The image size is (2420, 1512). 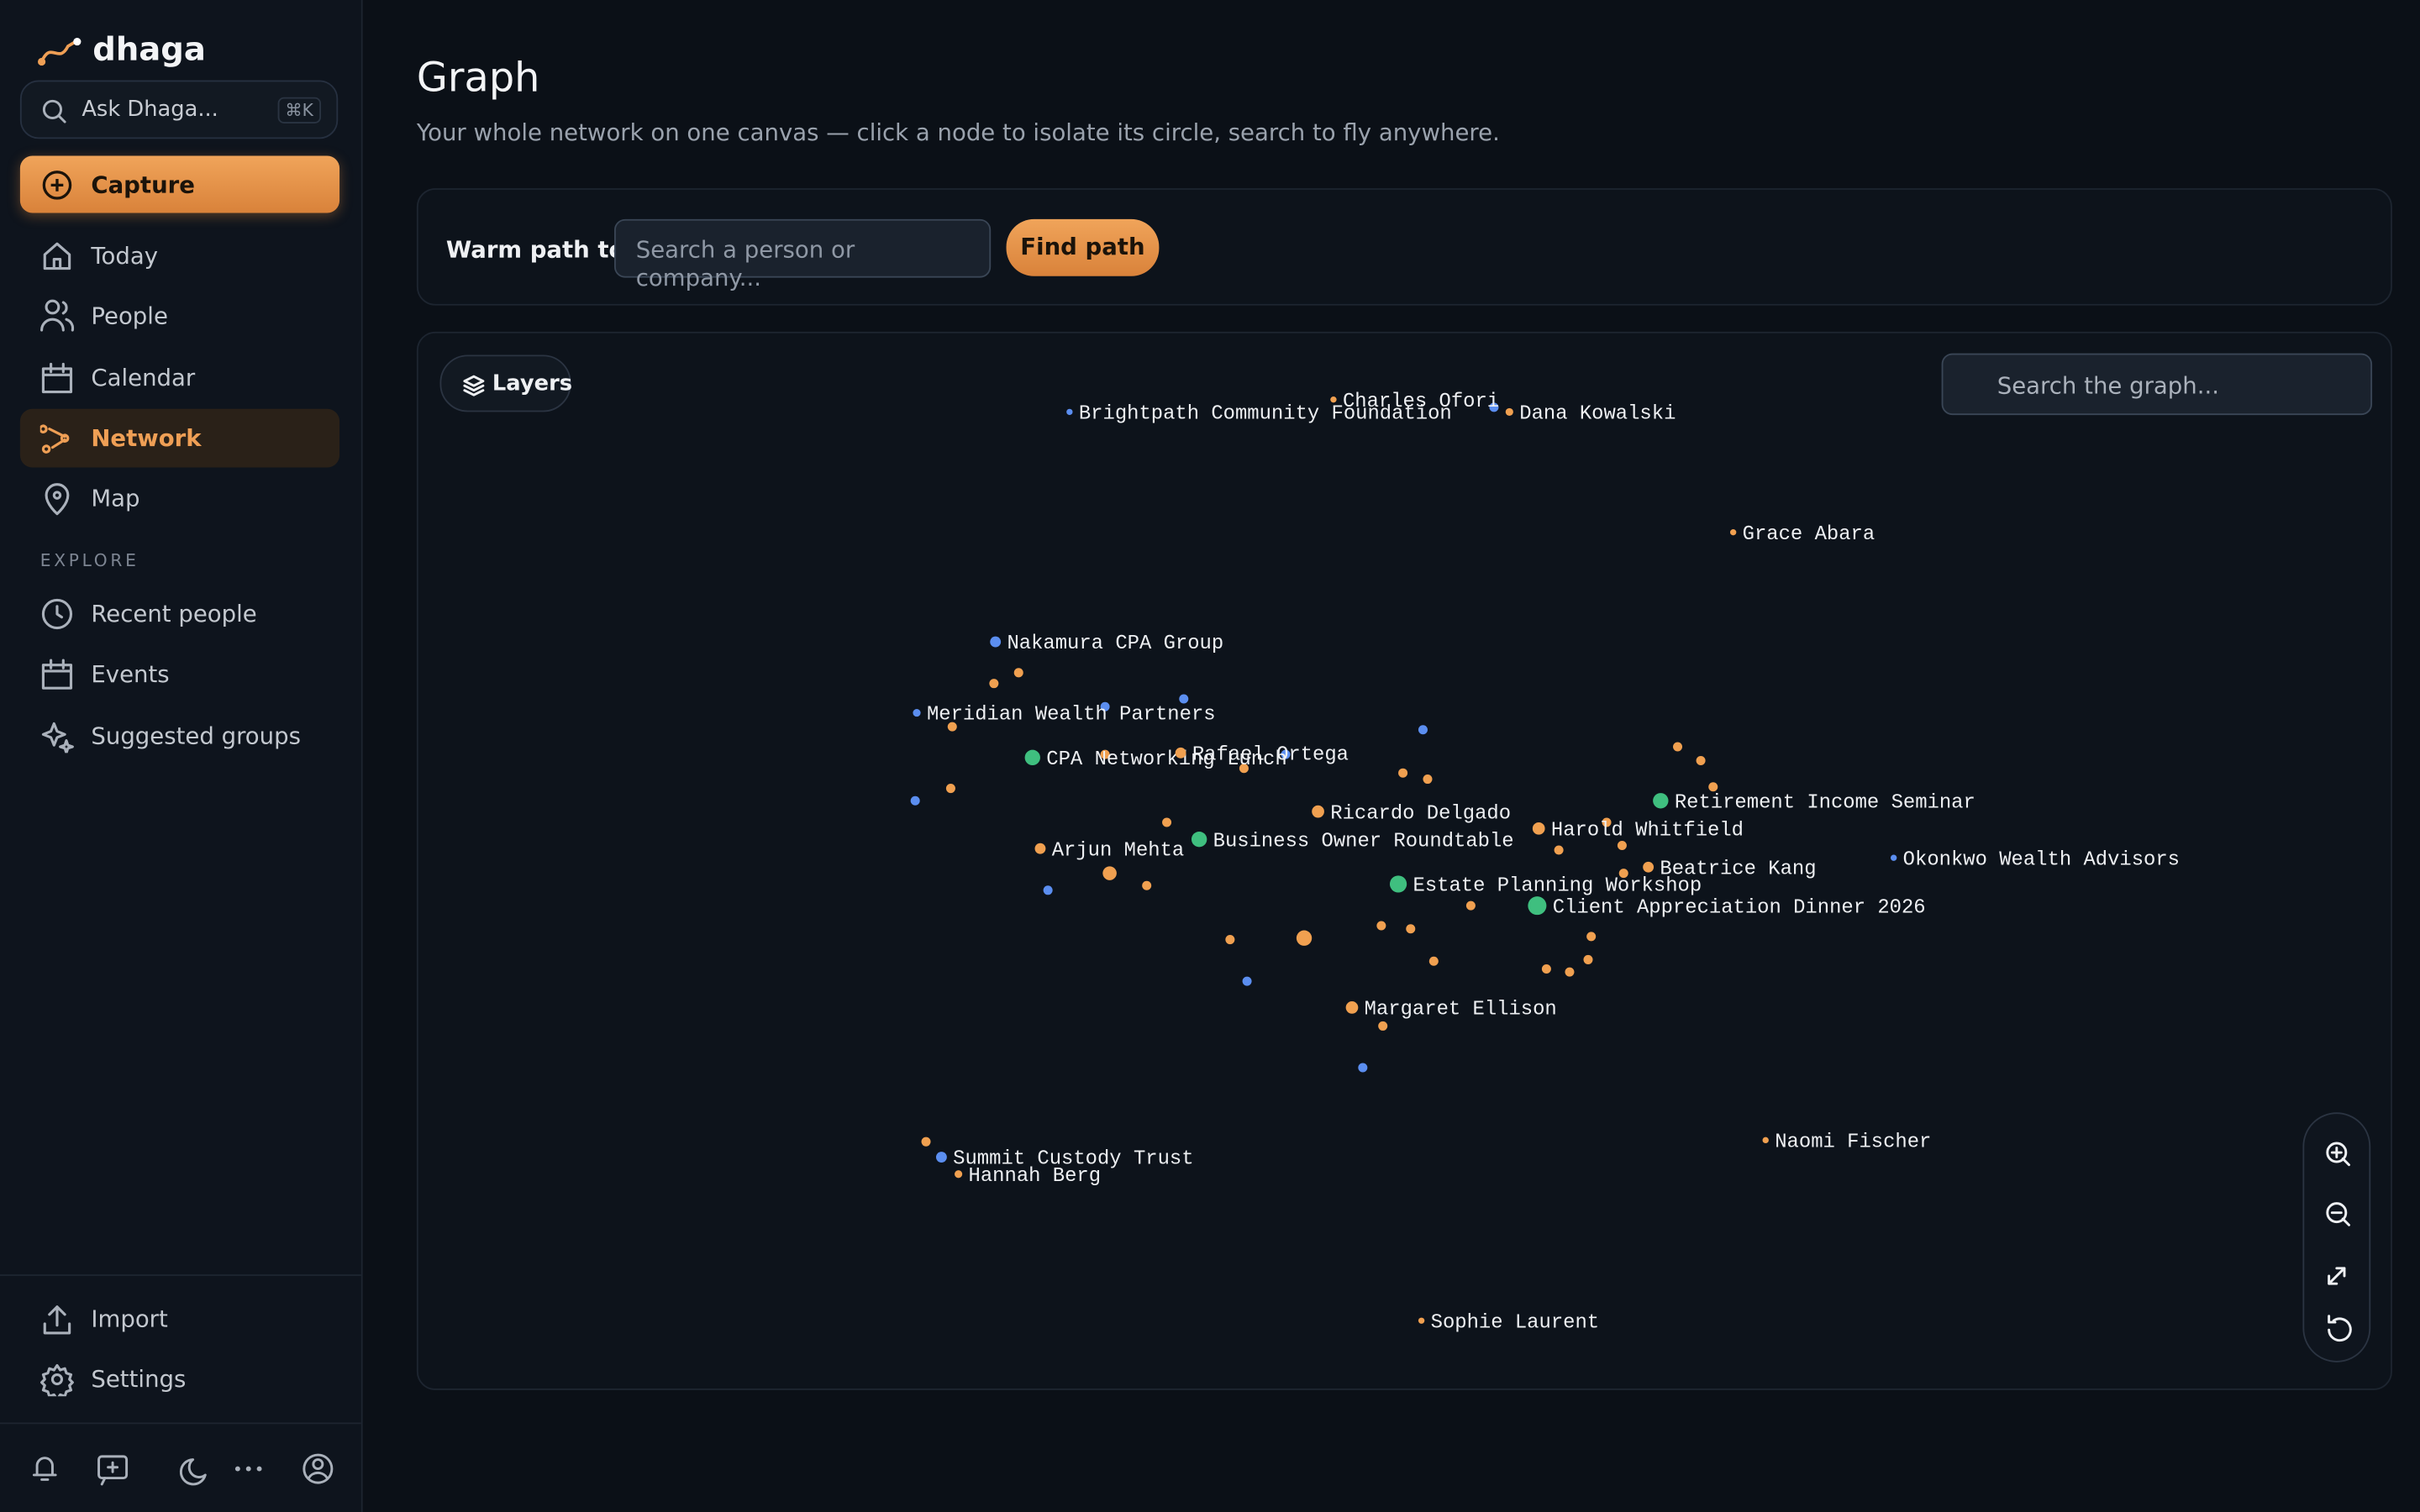 I want to click on find-path-button: Find path, so click(x=1083, y=247).